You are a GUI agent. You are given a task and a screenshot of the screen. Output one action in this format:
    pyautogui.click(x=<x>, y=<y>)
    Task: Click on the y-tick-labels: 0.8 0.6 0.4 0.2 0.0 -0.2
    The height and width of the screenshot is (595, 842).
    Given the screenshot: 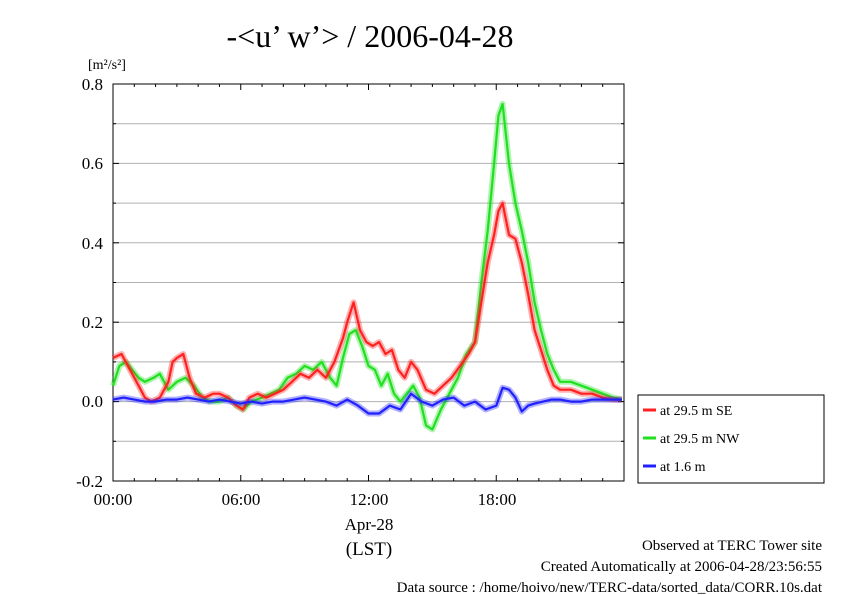 What is the action you would take?
    pyautogui.click(x=89, y=283)
    